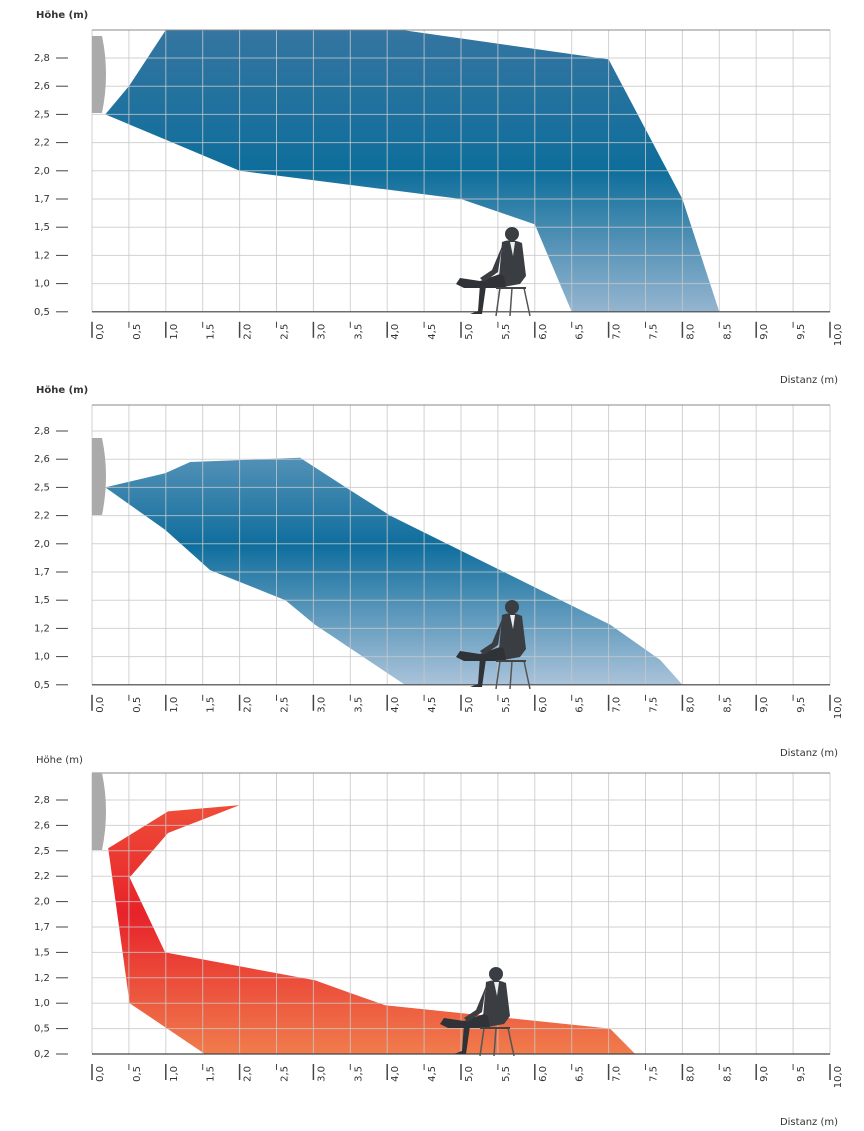 The image size is (864, 1131). What do you see at coordinates (493, 271) in the screenshot?
I see `person` at bounding box center [493, 271].